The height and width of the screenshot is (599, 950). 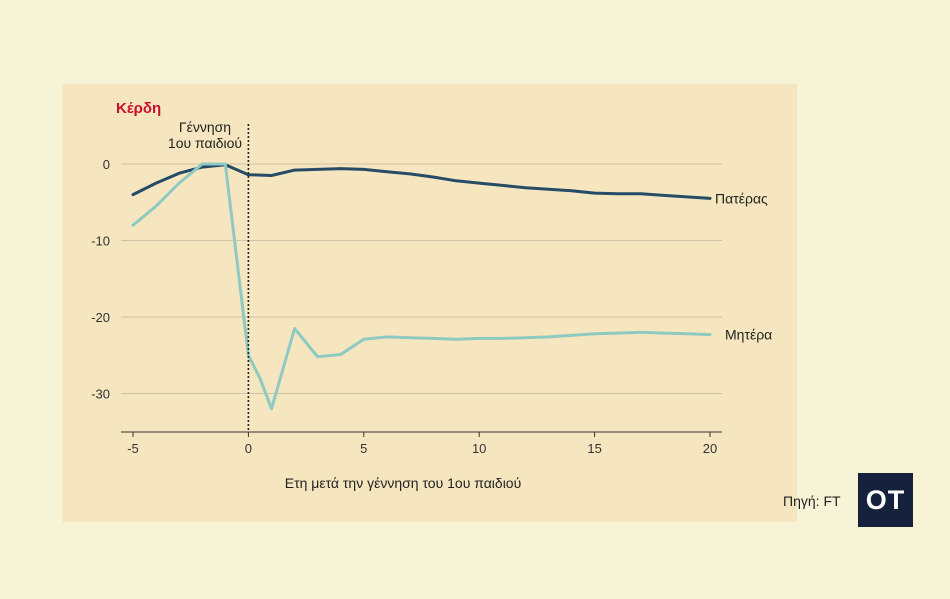 What do you see at coordinates (106, 164) in the screenshot?
I see `y-tick-label: 0` at bounding box center [106, 164].